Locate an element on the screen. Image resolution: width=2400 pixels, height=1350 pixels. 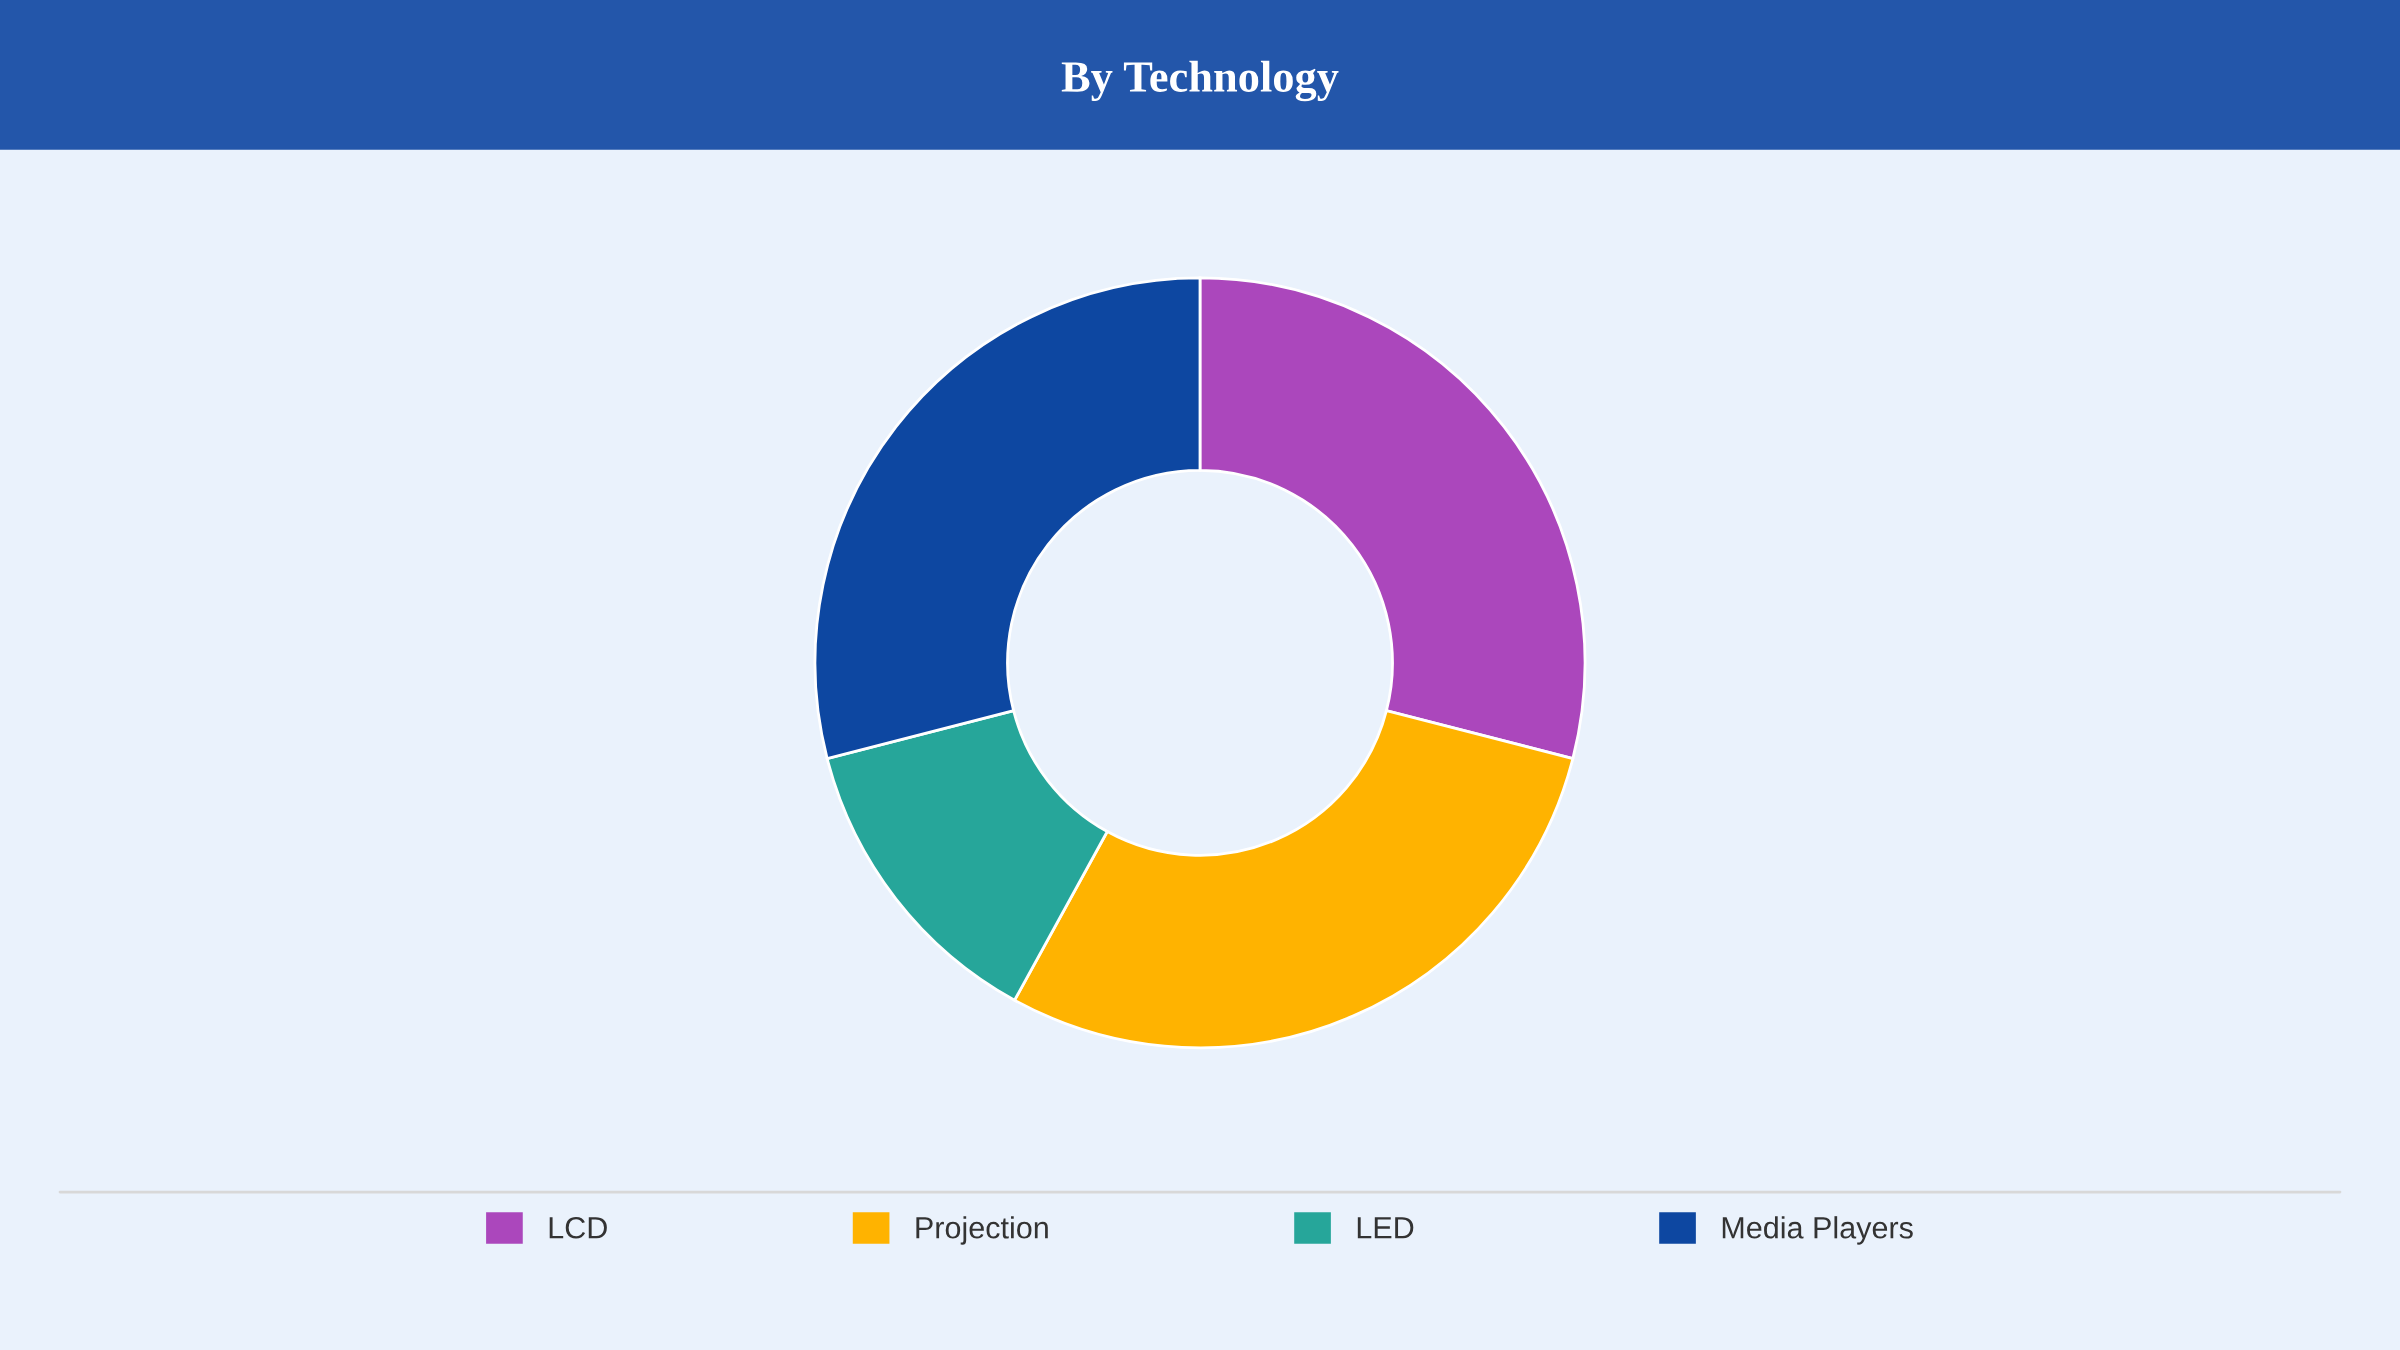
legend-label: LCD is located at coordinates (578, 1227).